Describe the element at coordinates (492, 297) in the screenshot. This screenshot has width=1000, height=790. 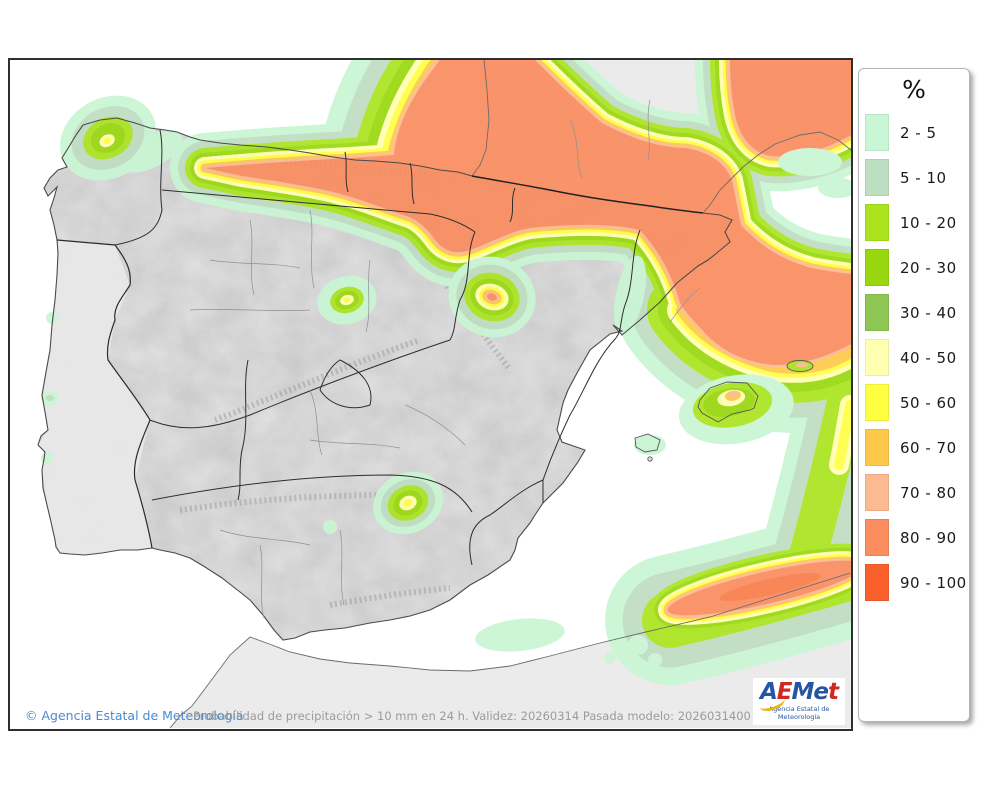
I see `teruel-blob` at that location.